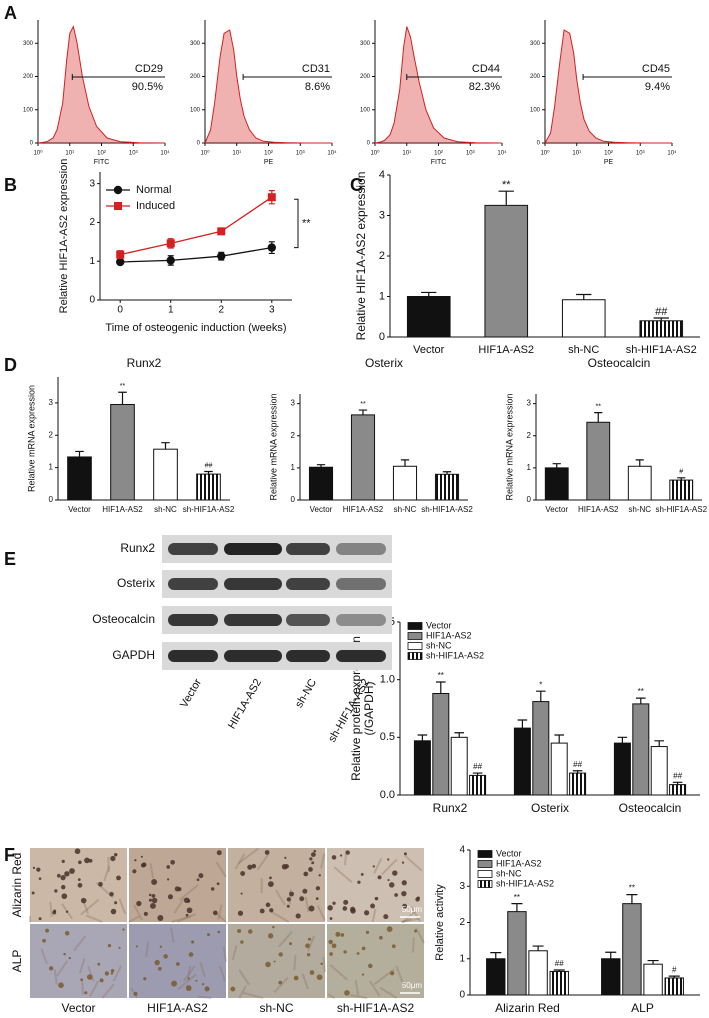  I want to click on y-axis-label: Relative HIF1A-AS2 expression, so click(361, 256).